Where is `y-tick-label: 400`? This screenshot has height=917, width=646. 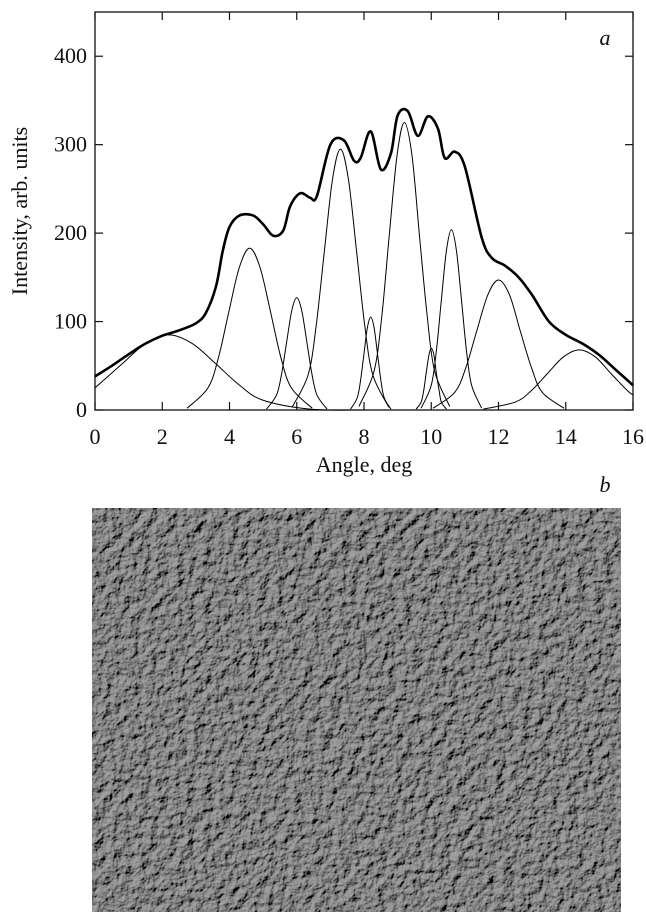 y-tick-label: 400 is located at coordinates (70, 55).